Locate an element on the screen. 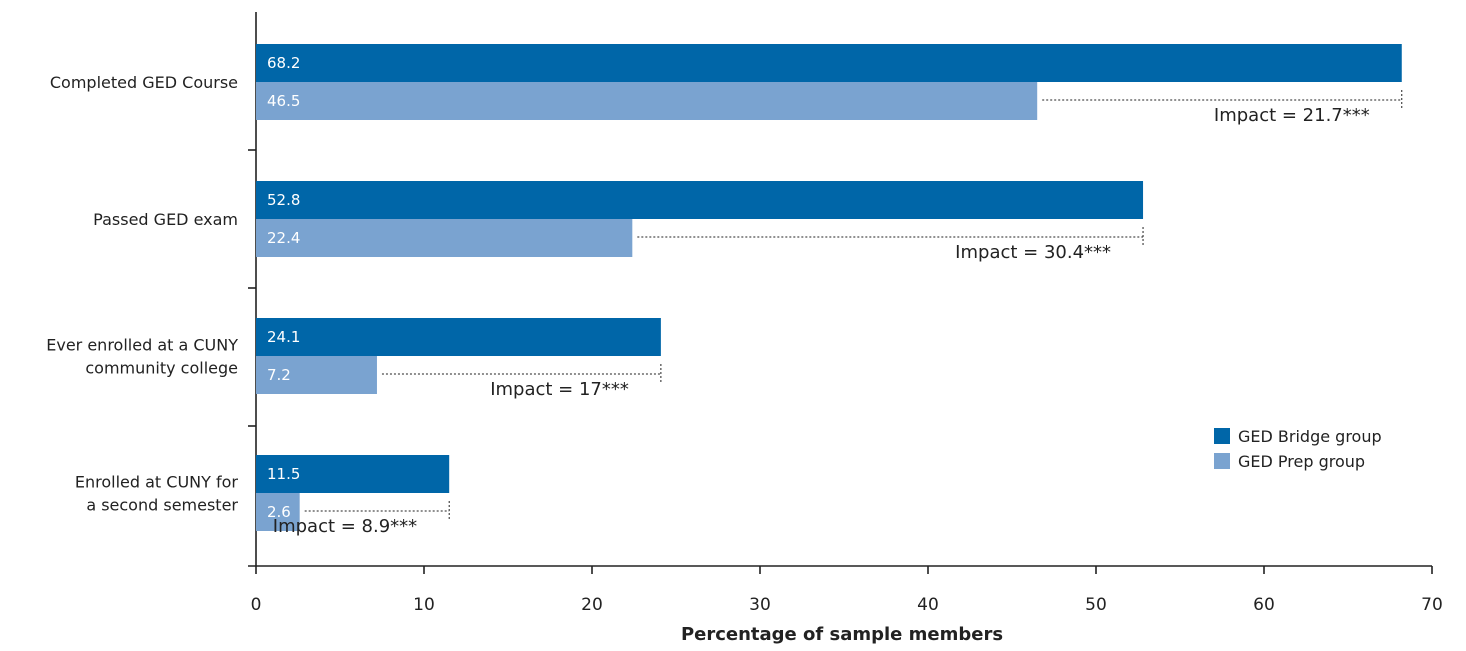 This screenshot has height=651, width=1466. x-tick-label: 30 is located at coordinates (760, 605).